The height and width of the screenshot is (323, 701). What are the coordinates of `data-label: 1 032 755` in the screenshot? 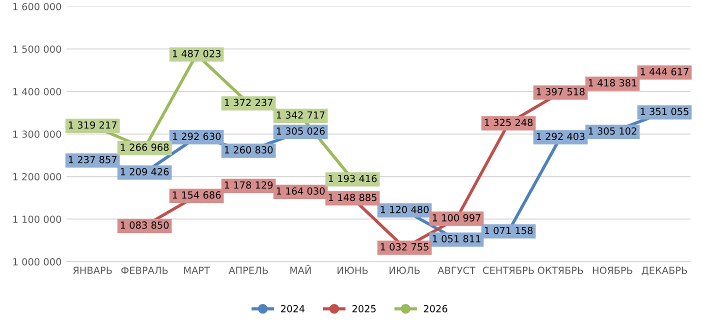 It's located at (404, 247).